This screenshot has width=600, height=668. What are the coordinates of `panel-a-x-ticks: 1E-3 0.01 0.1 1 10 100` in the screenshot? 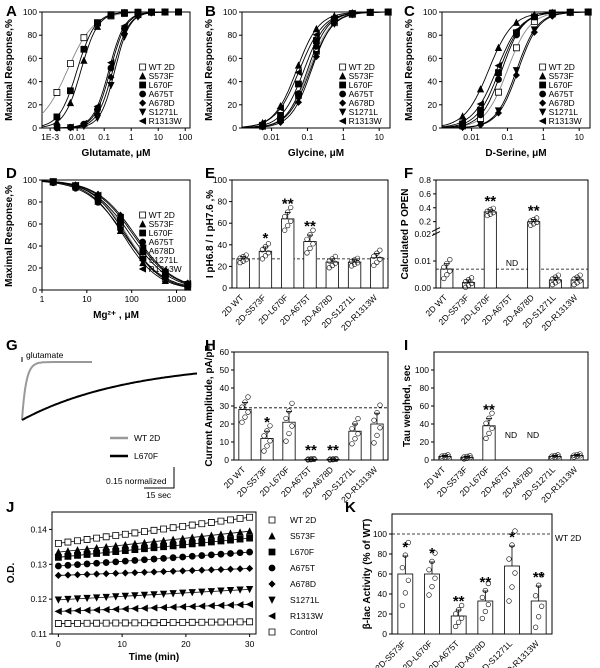 It's located at (117, 135).